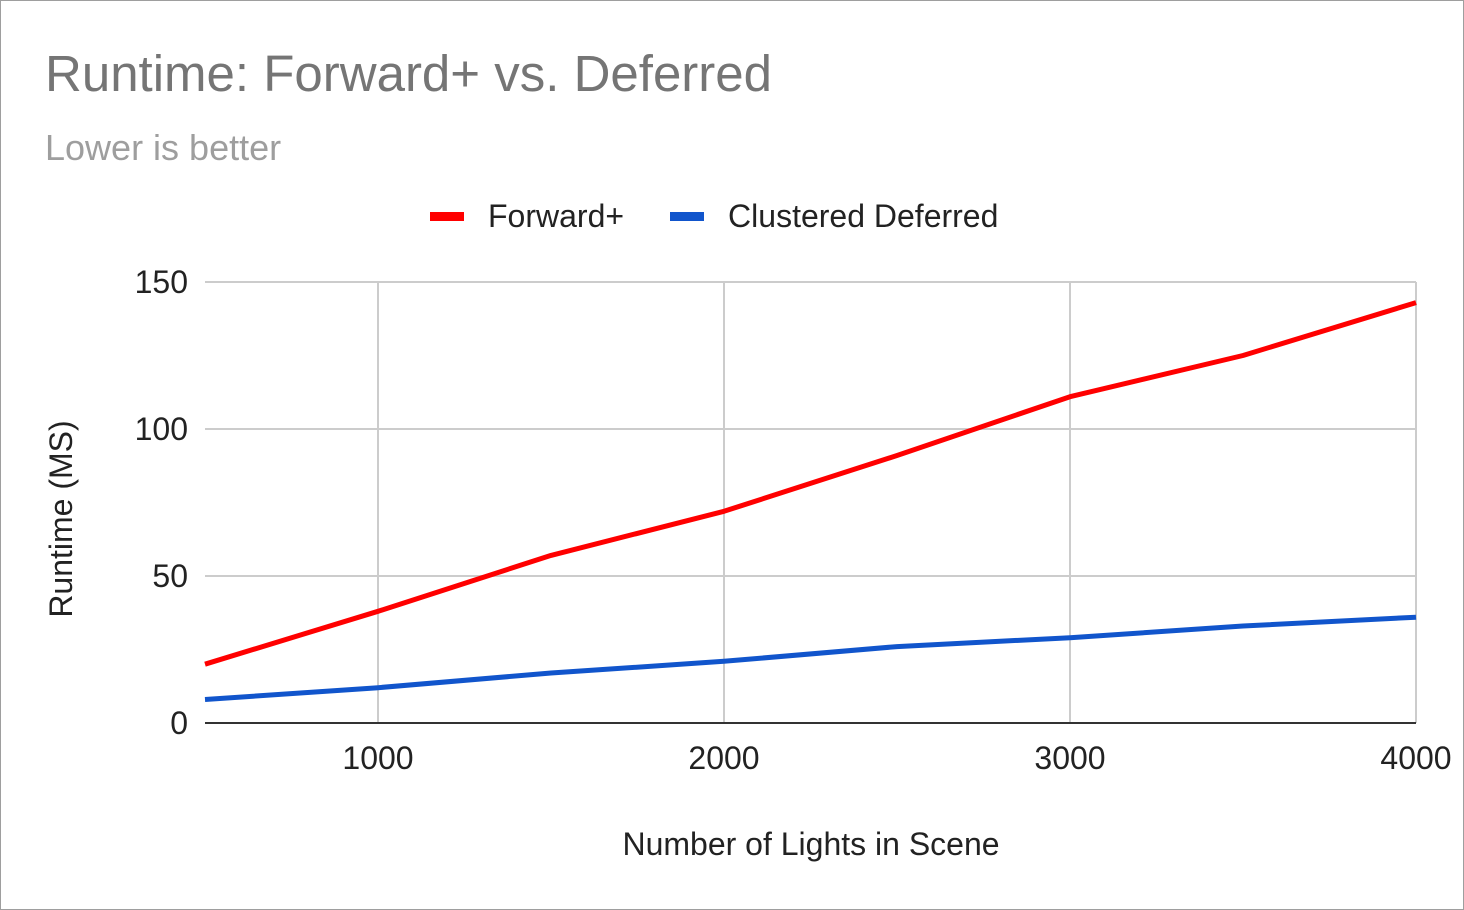  I want to click on series-line-clustered-deferred, so click(810, 658).